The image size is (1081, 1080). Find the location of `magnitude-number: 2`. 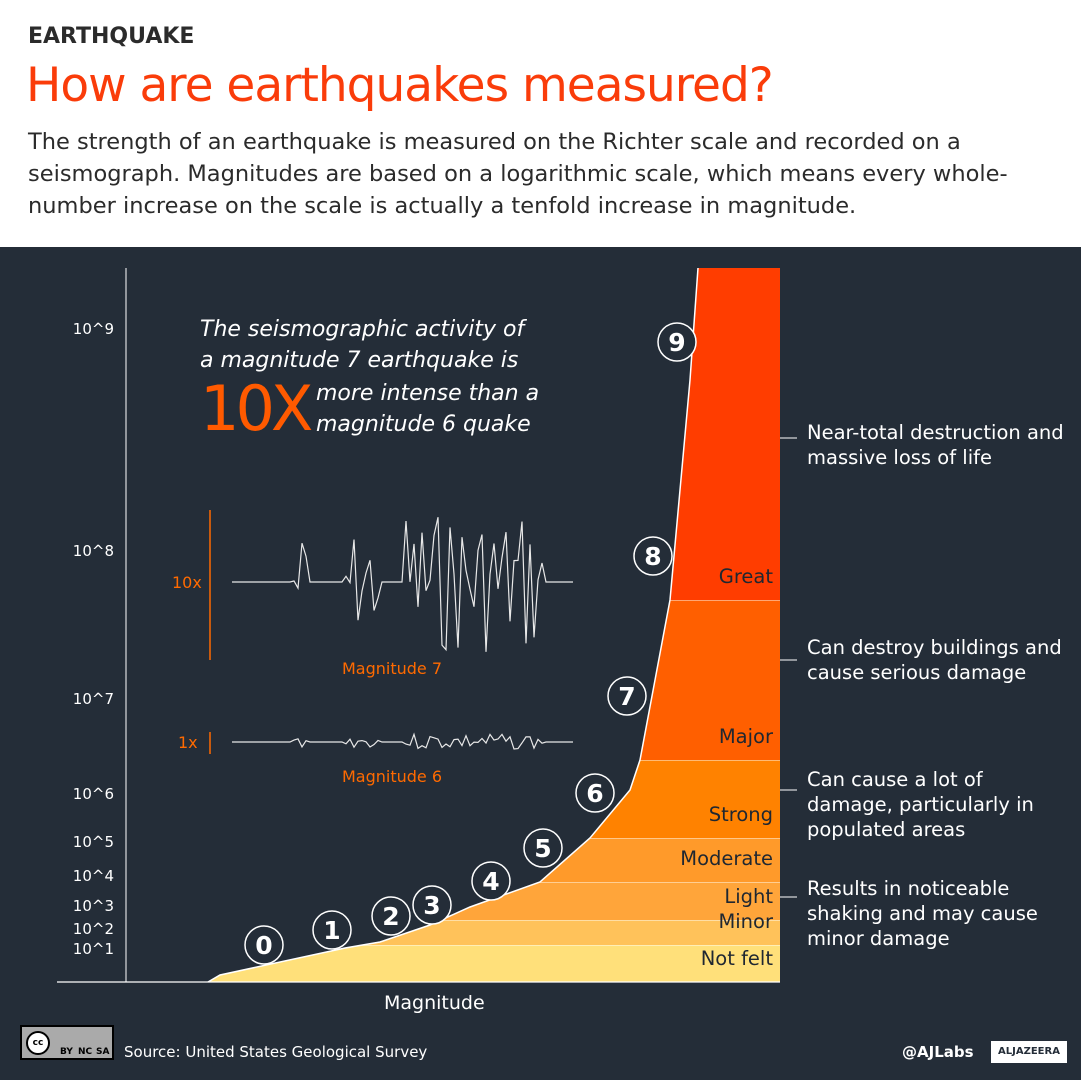

magnitude-number: 2 is located at coordinates (390, 916).